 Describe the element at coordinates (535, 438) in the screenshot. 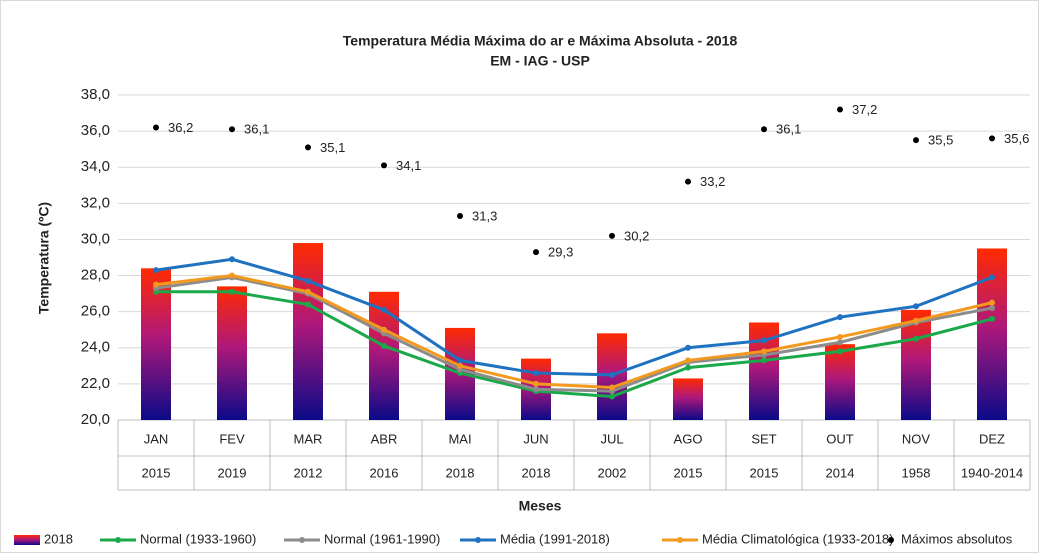

I see `x-tick-label: JUN` at that location.